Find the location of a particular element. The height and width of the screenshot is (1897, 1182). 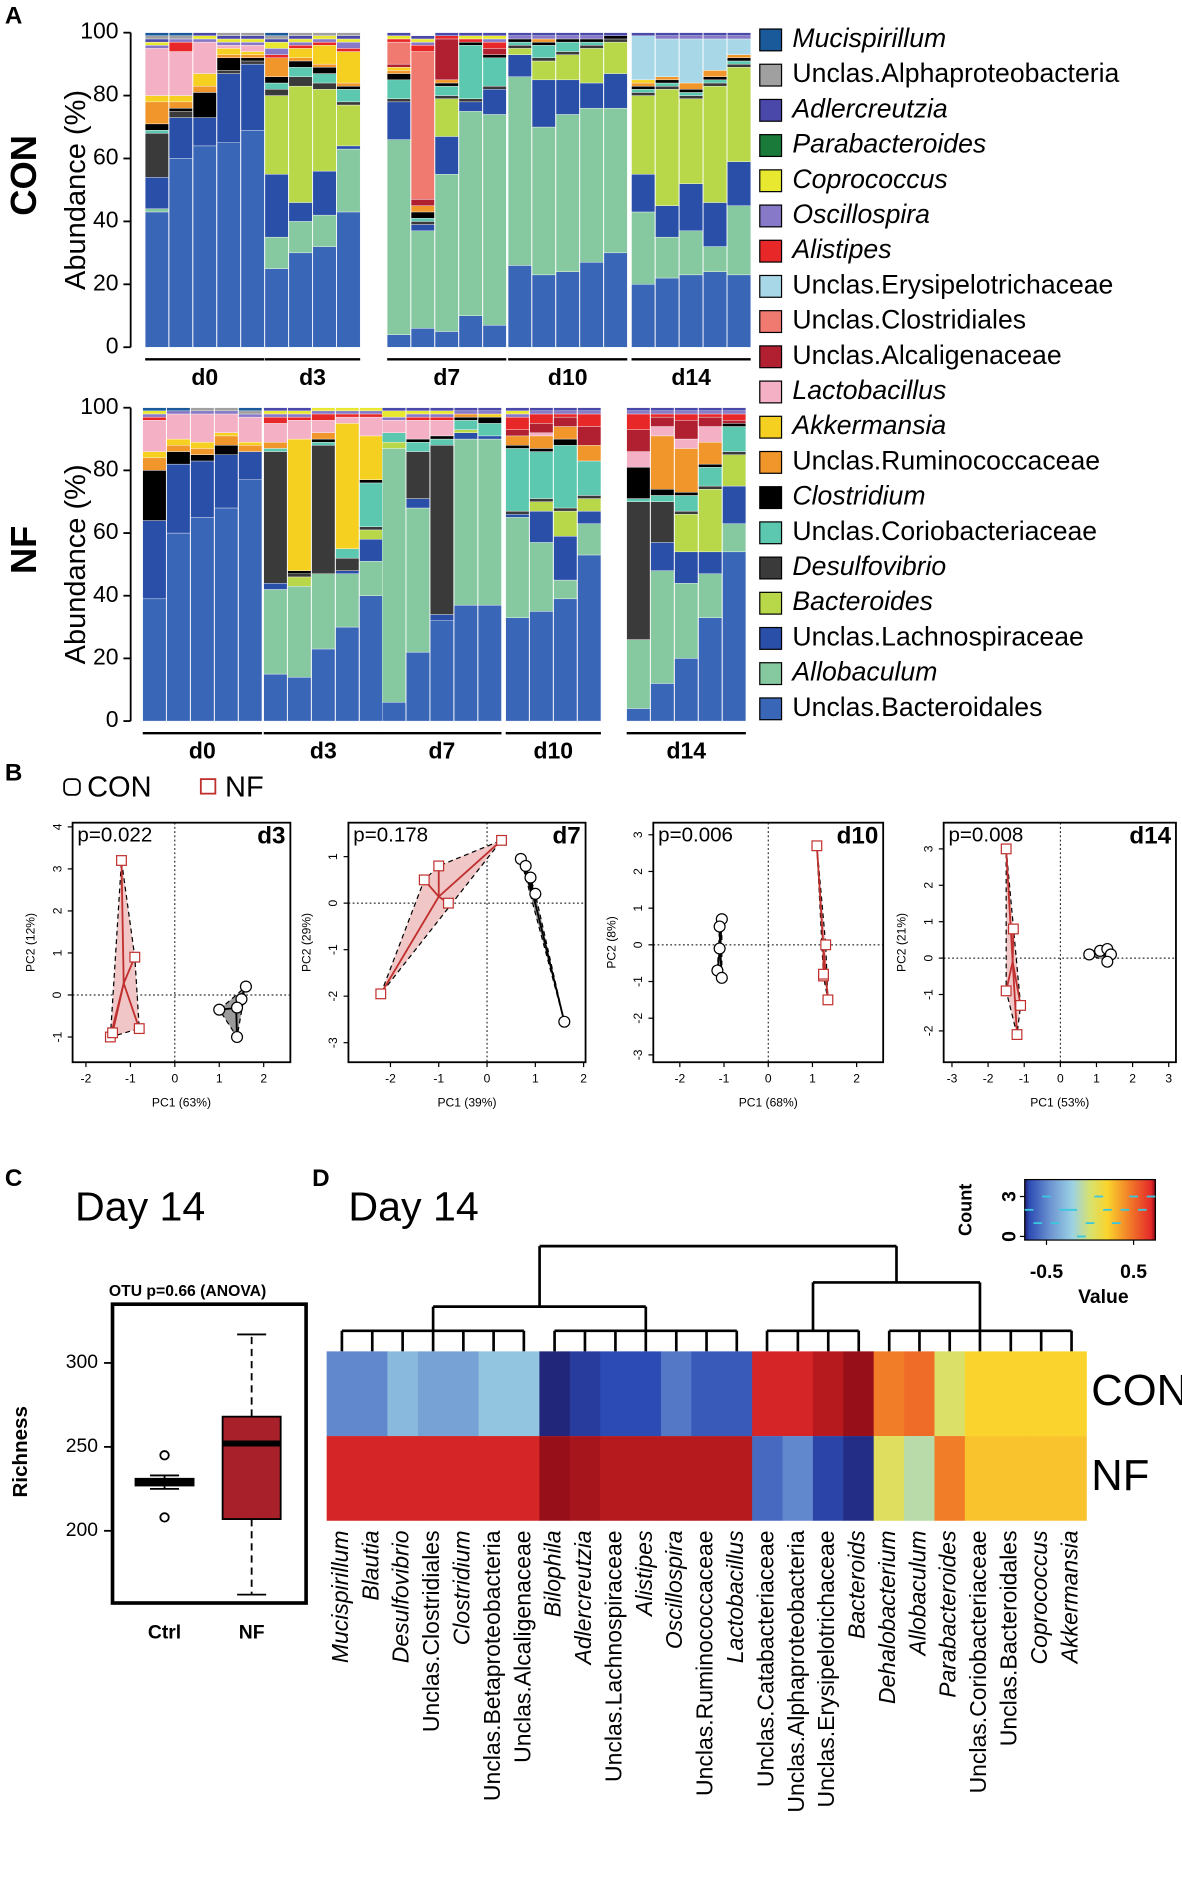

subtitle: OTU p=0.66 (ANOVA) is located at coordinates (187, 1291).